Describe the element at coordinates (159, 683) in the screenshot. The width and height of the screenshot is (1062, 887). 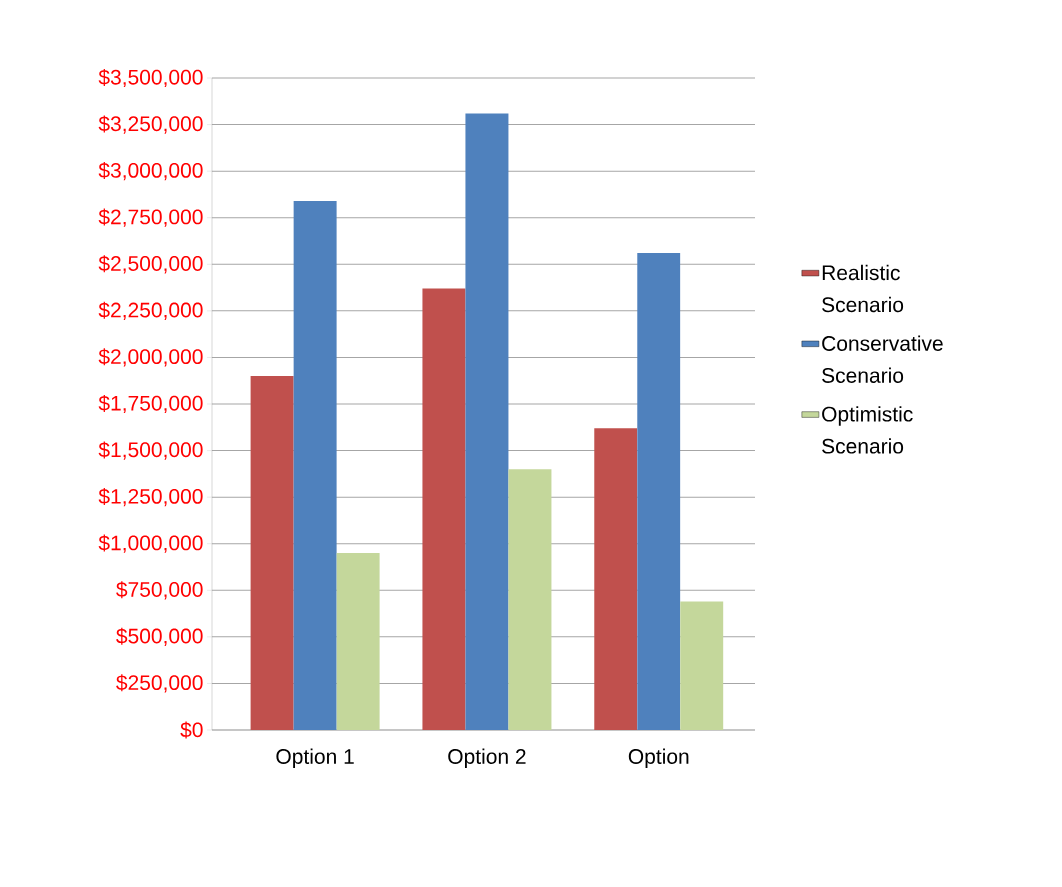
I see `y-tick-label: $250,000` at that location.